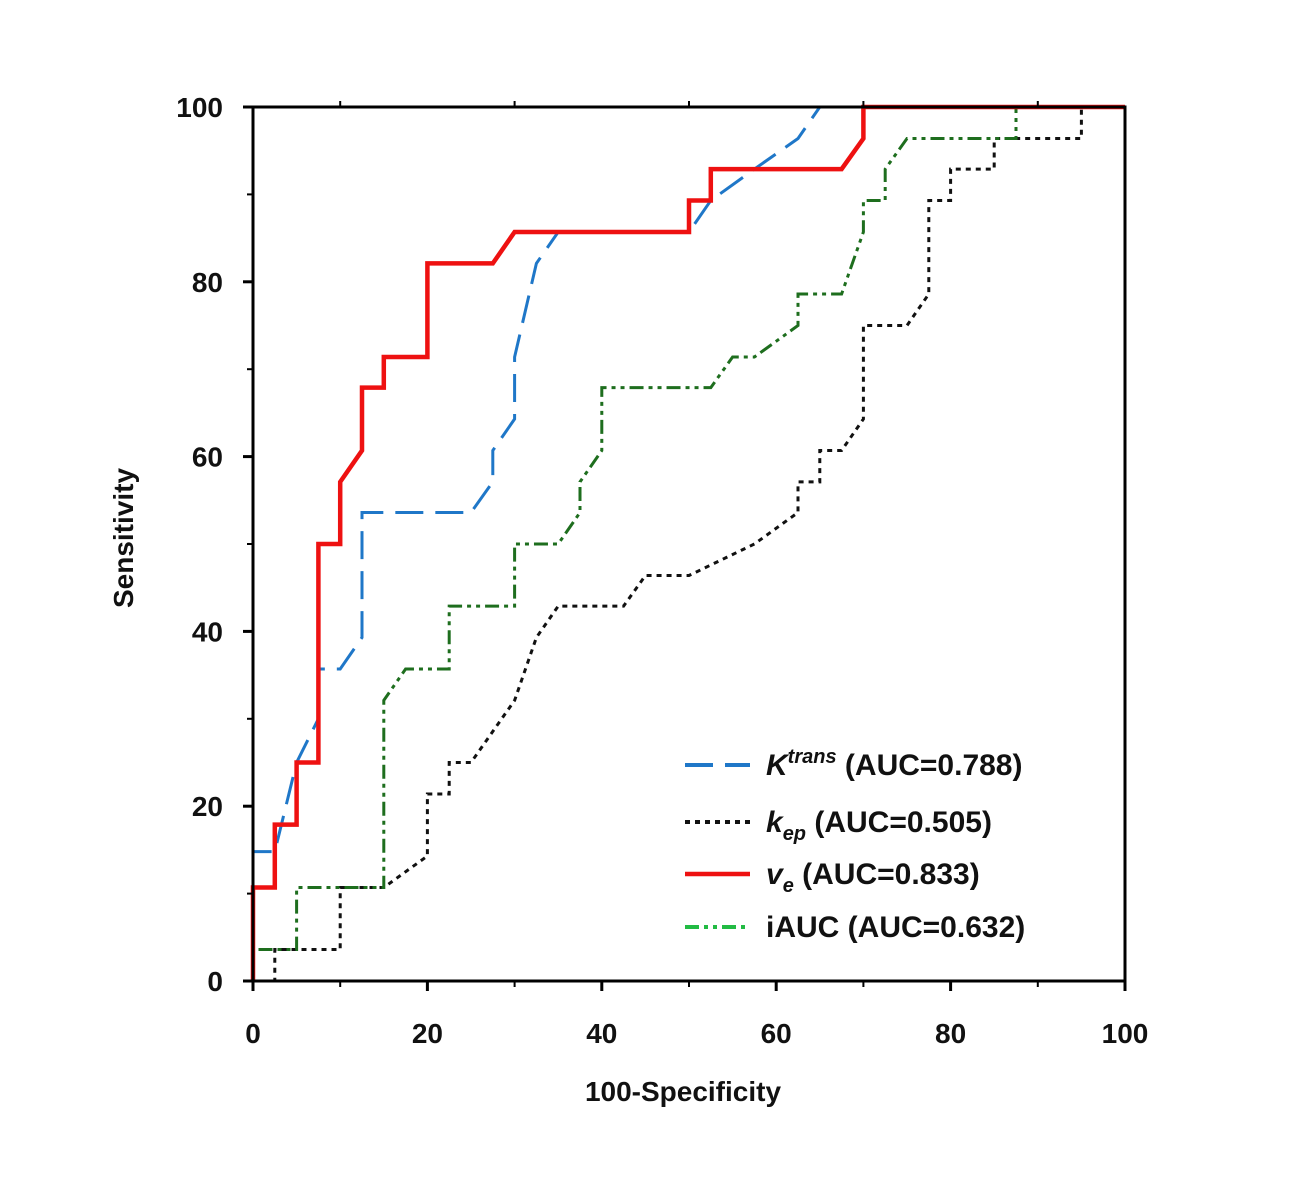 The image size is (1307, 1181). What do you see at coordinates (879, 825) in the screenshot?
I see `legend-label-kep: kep (AUC=0.505)` at bounding box center [879, 825].